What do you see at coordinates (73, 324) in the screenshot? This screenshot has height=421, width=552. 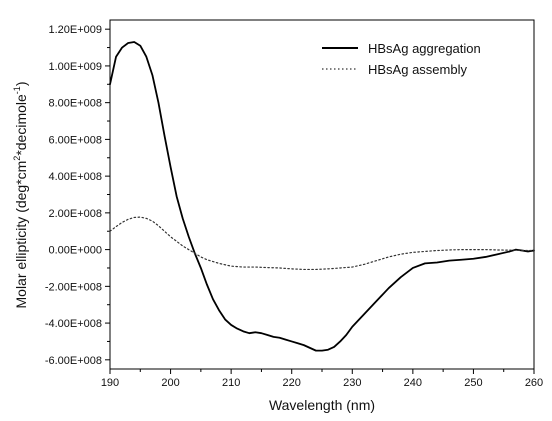 I see `y-tick-label: -4.00E+008` at bounding box center [73, 324].